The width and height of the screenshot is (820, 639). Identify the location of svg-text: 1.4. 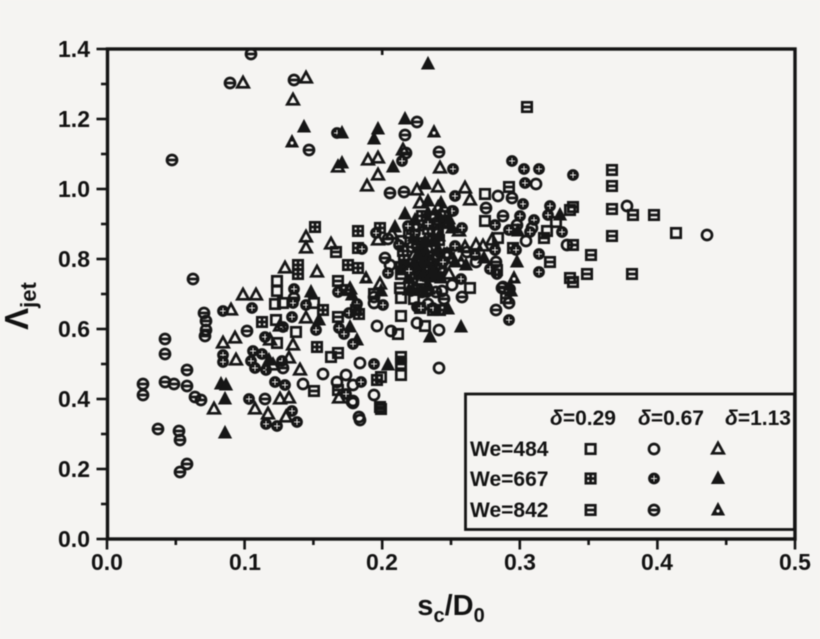
(74, 49).